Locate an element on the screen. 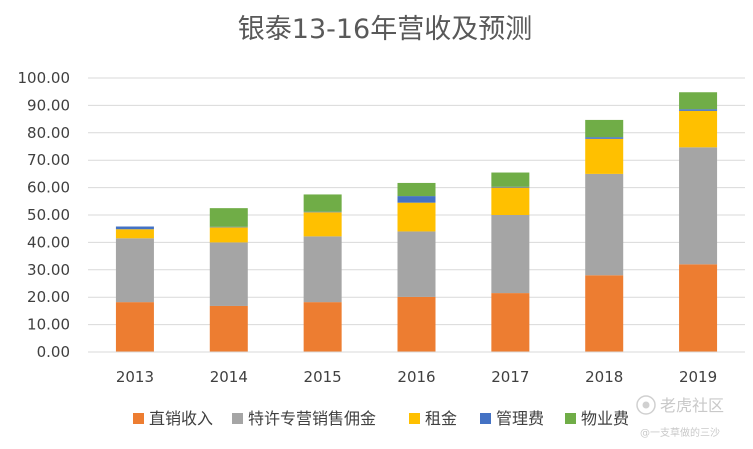  x-tick-label: 2016 is located at coordinates (416, 377).